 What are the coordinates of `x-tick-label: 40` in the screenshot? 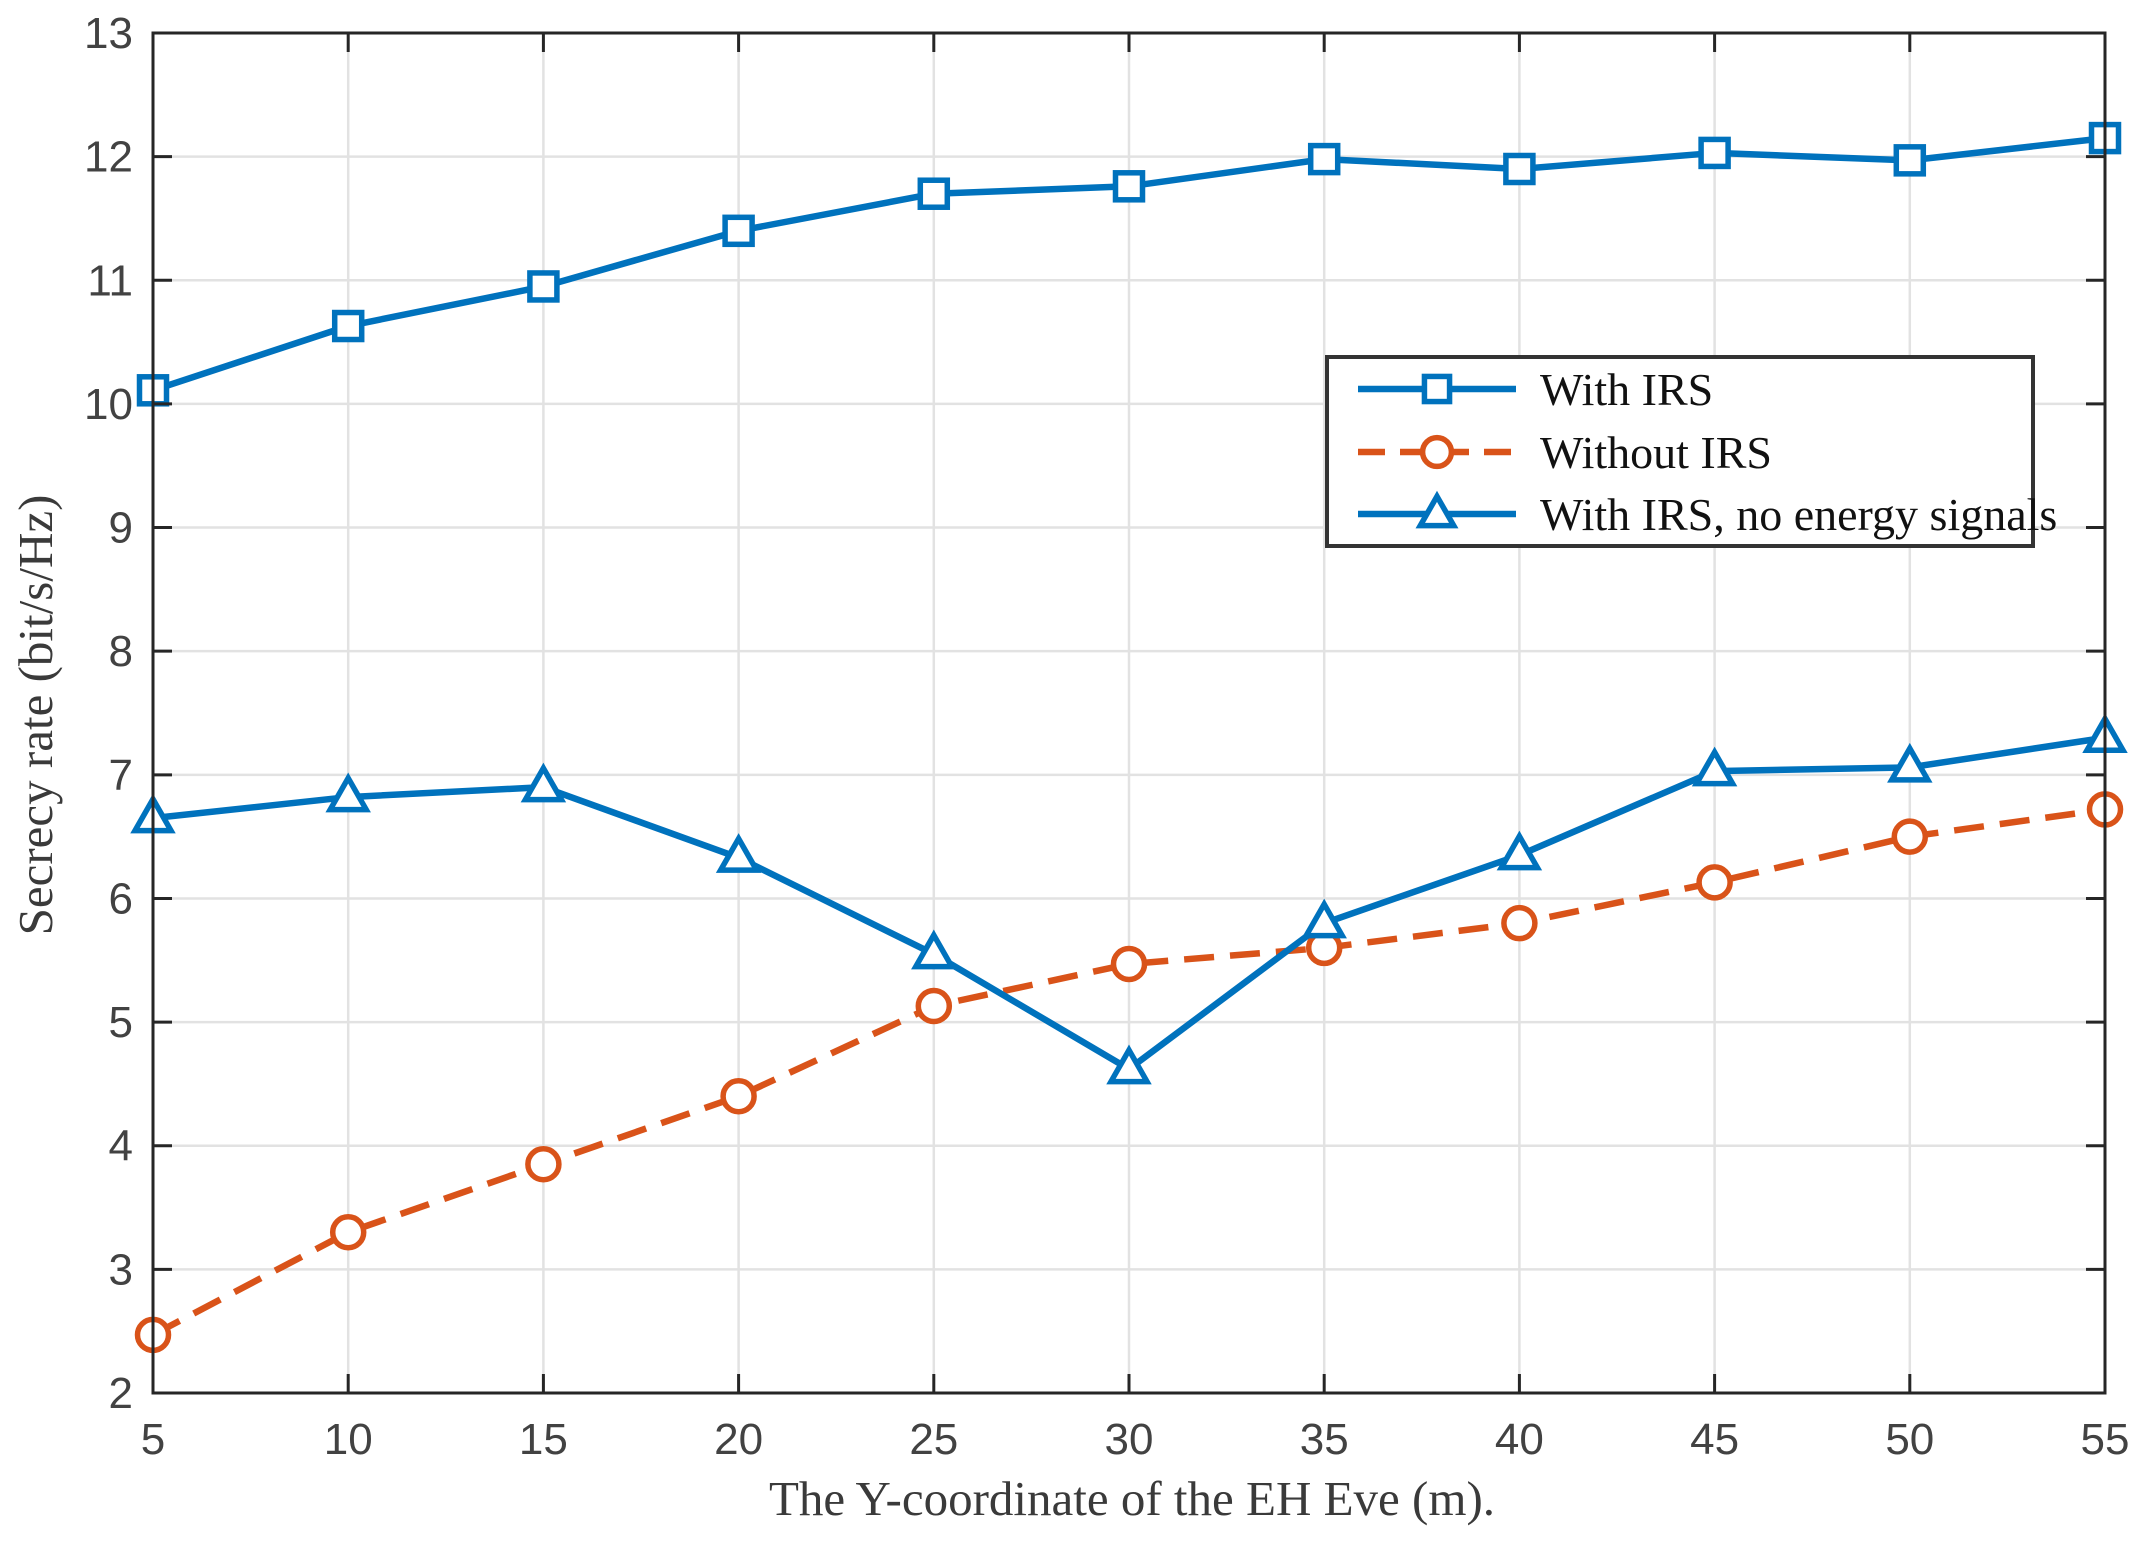 It's located at (1519, 1439).